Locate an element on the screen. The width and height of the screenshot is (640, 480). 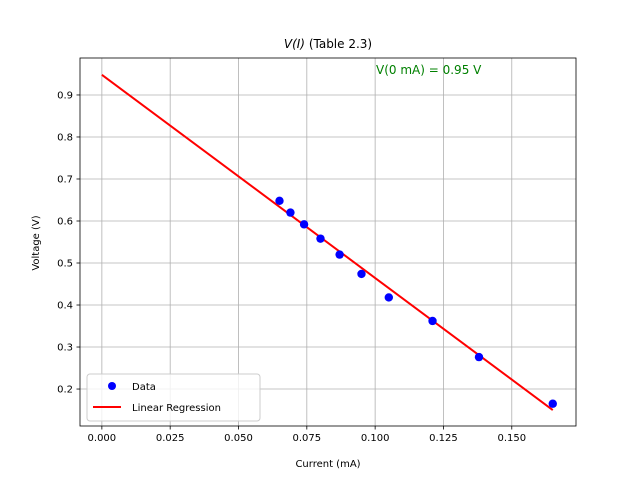
legend-data-marker is located at coordinates (112, 386).